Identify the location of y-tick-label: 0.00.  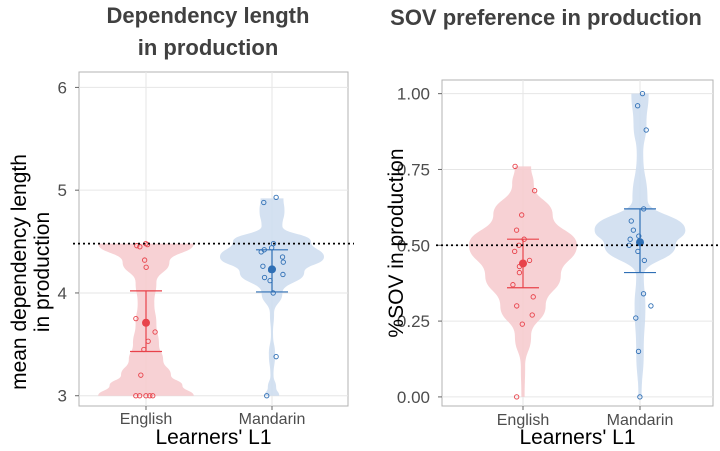
(413, 397).